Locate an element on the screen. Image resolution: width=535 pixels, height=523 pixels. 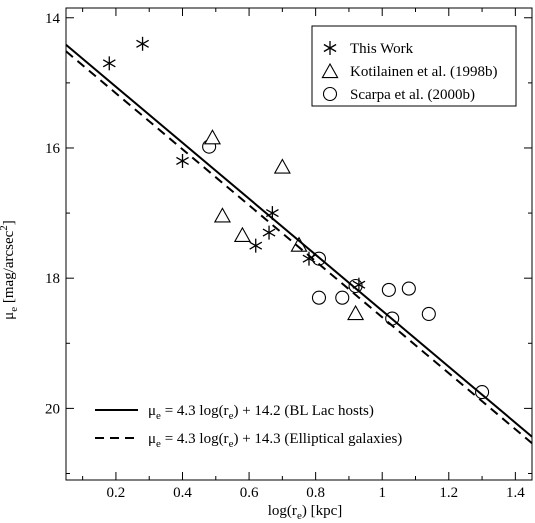
asterisk-symbol is located at coordinates (330, 48).